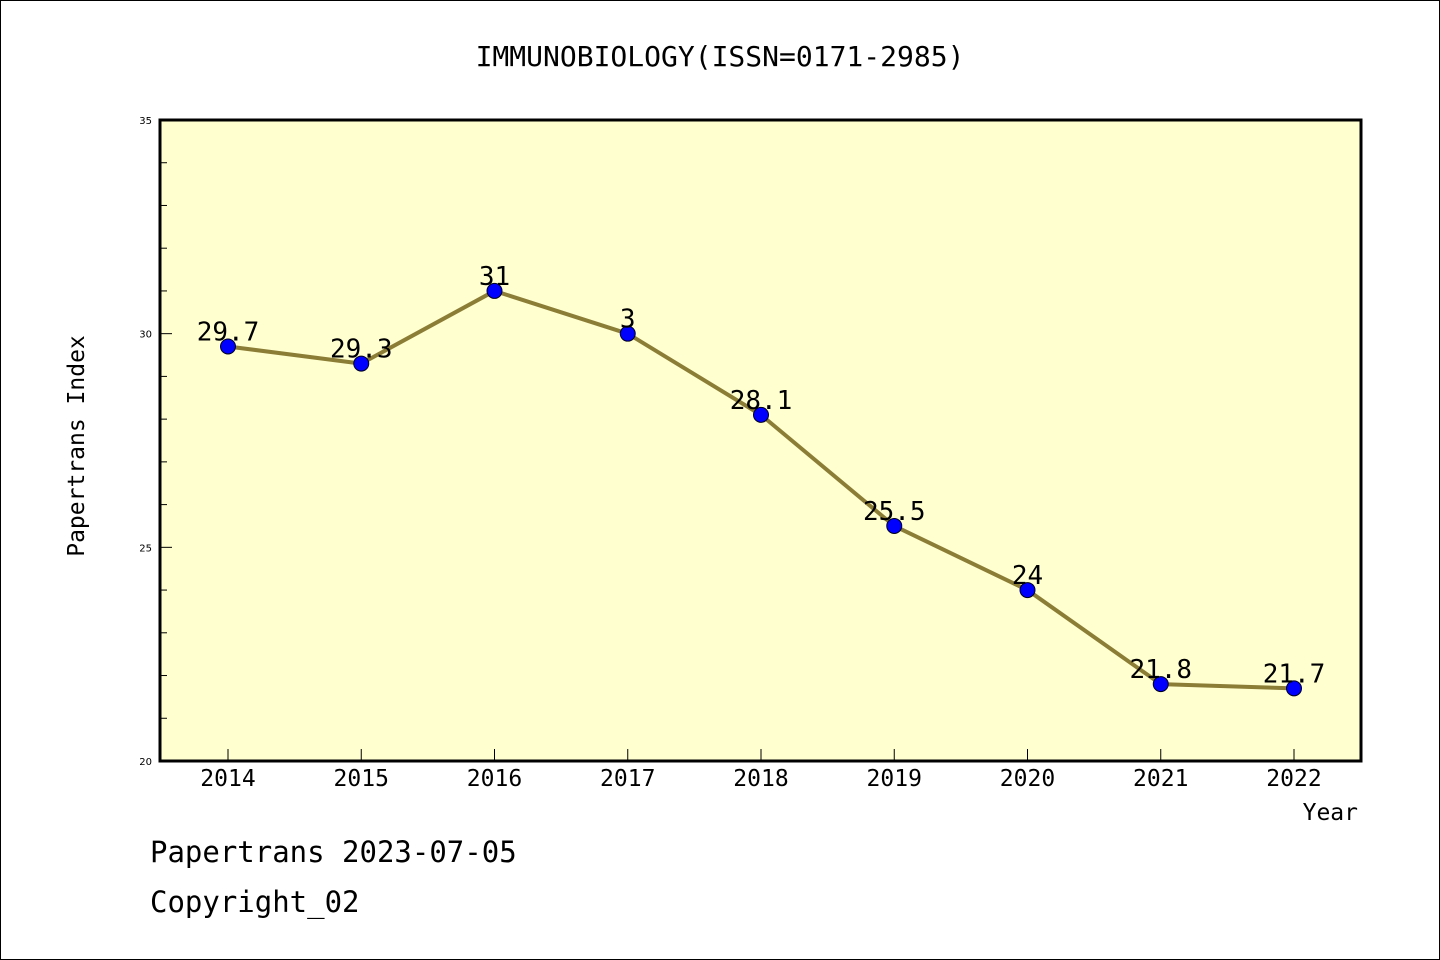  I want to click on x-axis: 2014 2015 2016 2017 2018 2019 2020 2021 2022, so click(761, 770).